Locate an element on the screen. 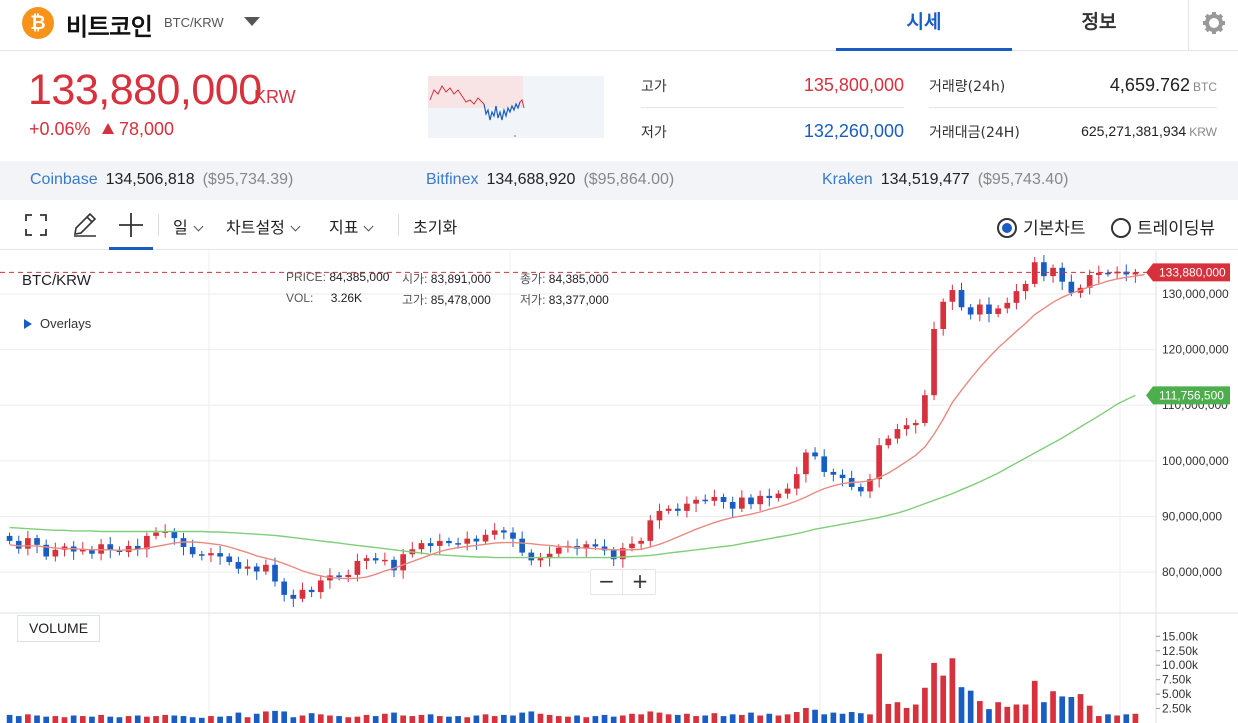 This screenshot has height=723, width=1238. ohlc-volume: VOL: 3.26K is located at coordinates (324, 298).